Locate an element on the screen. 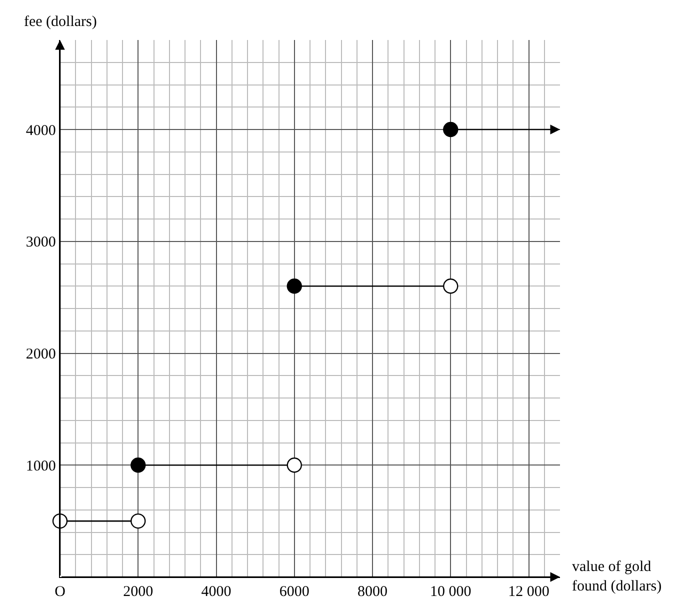 This screenshot has width=685, height=612. x-tick-label: 4000 is located at coordinates (216, 592).